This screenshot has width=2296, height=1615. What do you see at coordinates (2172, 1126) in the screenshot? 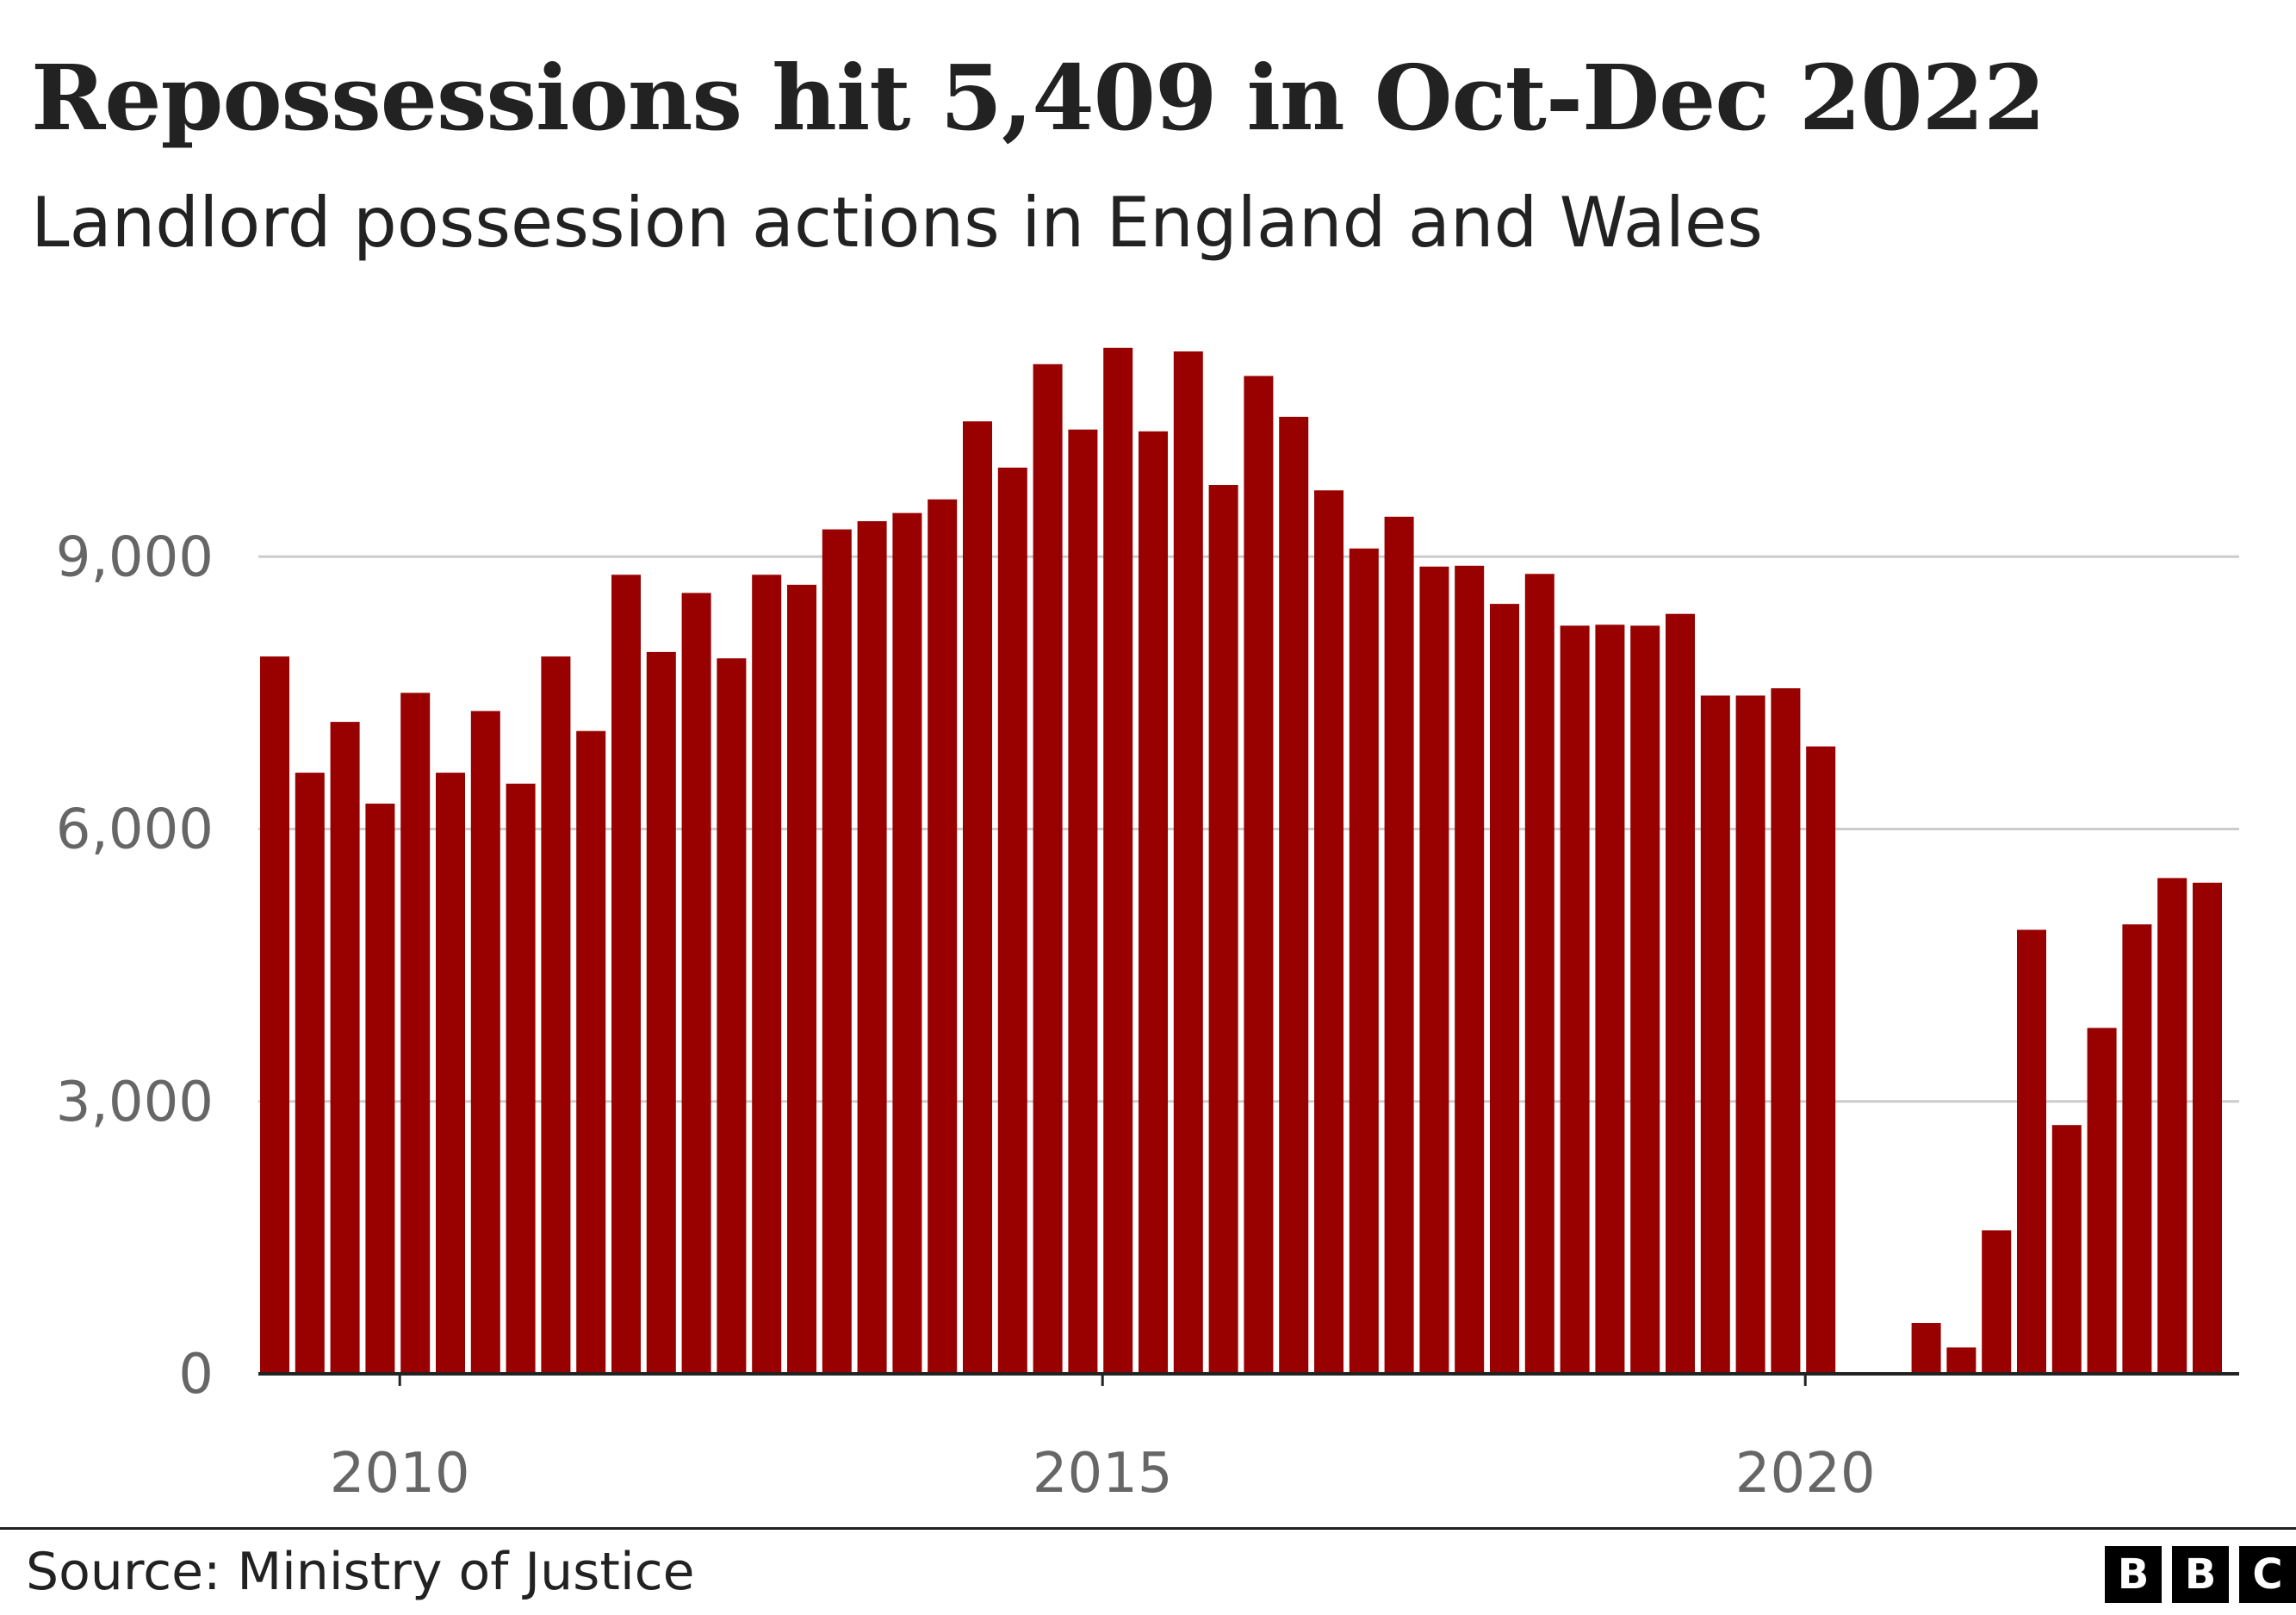
I see `bar-2022-q3` at bounding box center [2172, 1126].